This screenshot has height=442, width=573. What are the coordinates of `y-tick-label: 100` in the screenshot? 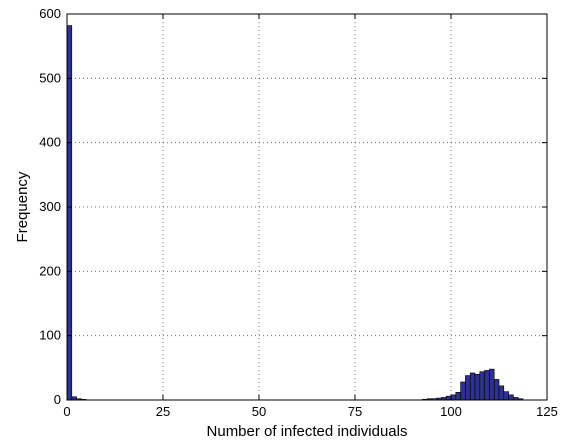 It's located at (50, 335).